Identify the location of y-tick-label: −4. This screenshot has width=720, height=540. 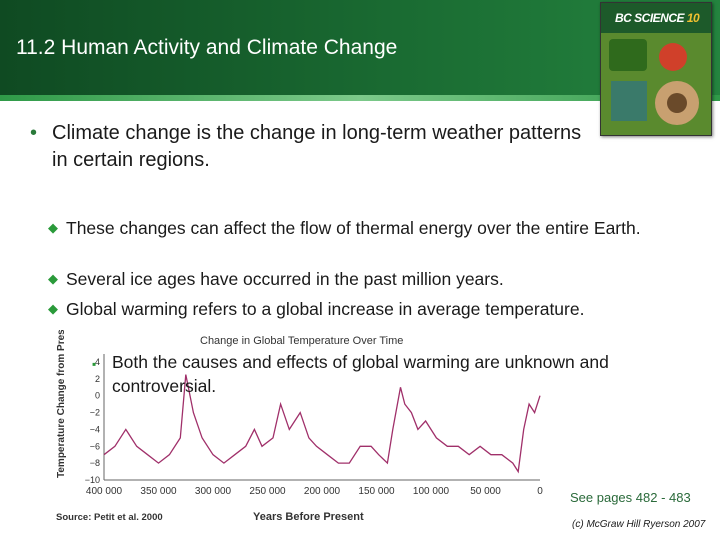
(95, 429).